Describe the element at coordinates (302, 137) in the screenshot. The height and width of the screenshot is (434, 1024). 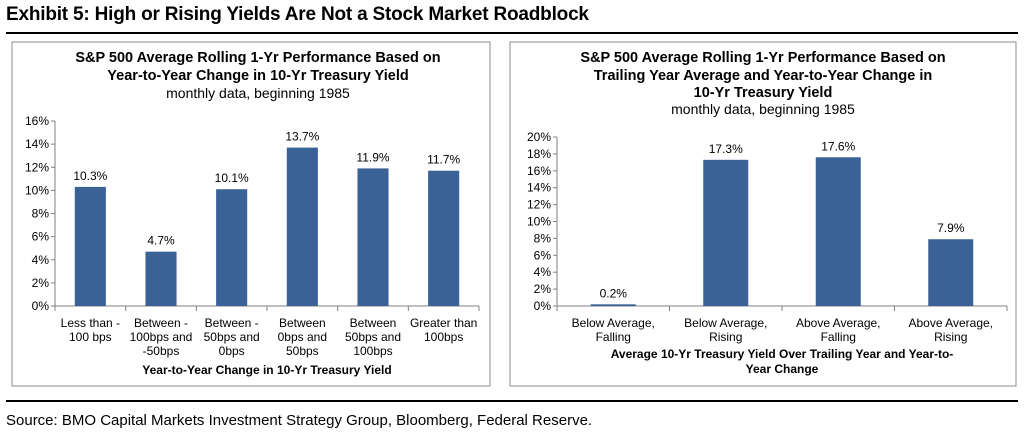
I see `data-label: 13.7%` at that location.